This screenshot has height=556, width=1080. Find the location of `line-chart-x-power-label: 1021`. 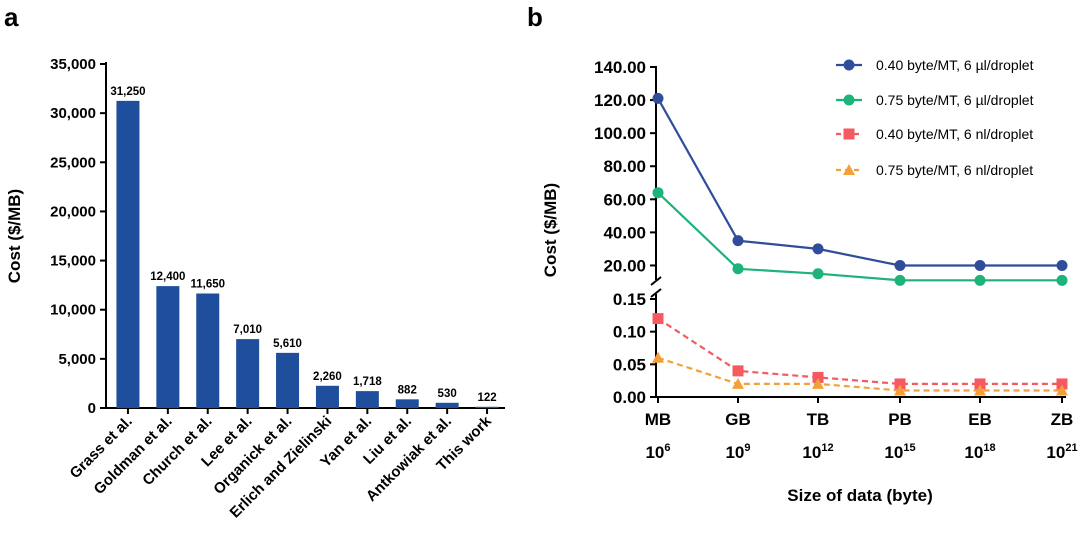

line-chart-x-power-label: 1021 is located at coordinates (1061, 452).